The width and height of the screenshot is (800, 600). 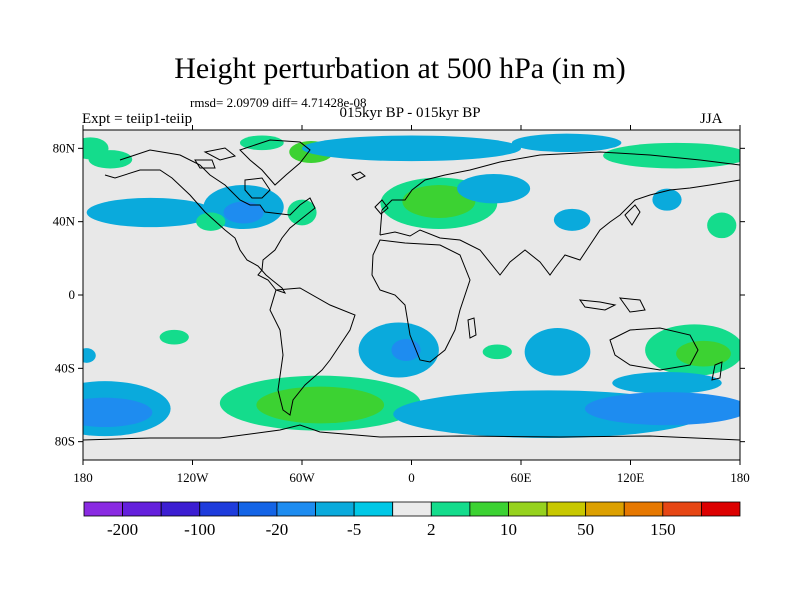 I want to click on colorbar-label: 10, so click(x=508, y=529).